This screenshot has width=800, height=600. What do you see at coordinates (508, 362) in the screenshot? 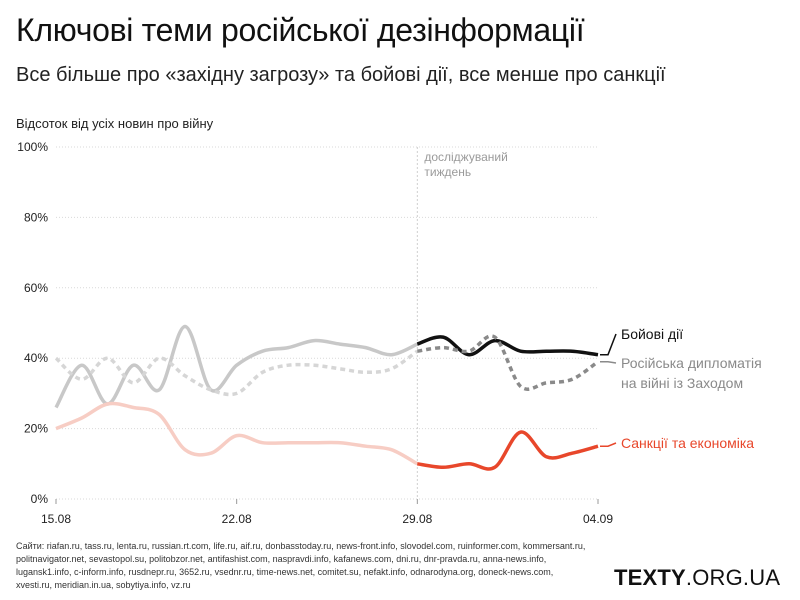
I see `series-line-diplomacy` at bounding box center [508, 362].